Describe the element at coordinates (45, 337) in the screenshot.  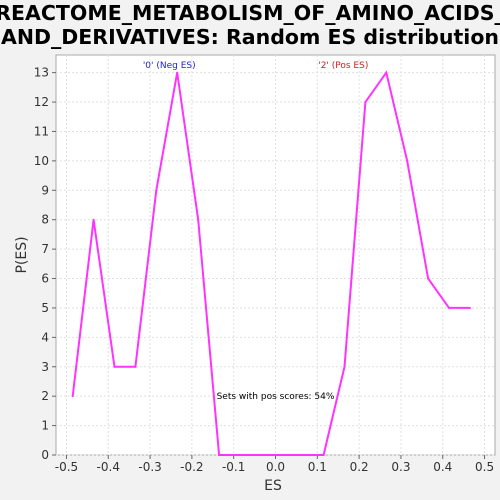
I see `y-tick-label: 4` at that location.